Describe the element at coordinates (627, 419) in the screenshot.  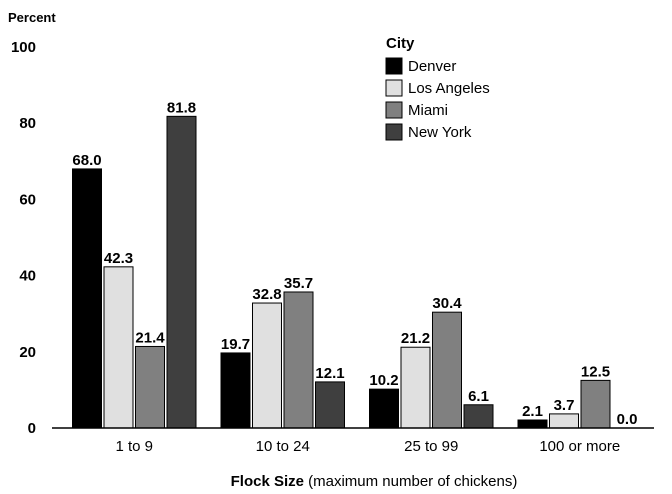
I see `value-label: 0.0` at that location.